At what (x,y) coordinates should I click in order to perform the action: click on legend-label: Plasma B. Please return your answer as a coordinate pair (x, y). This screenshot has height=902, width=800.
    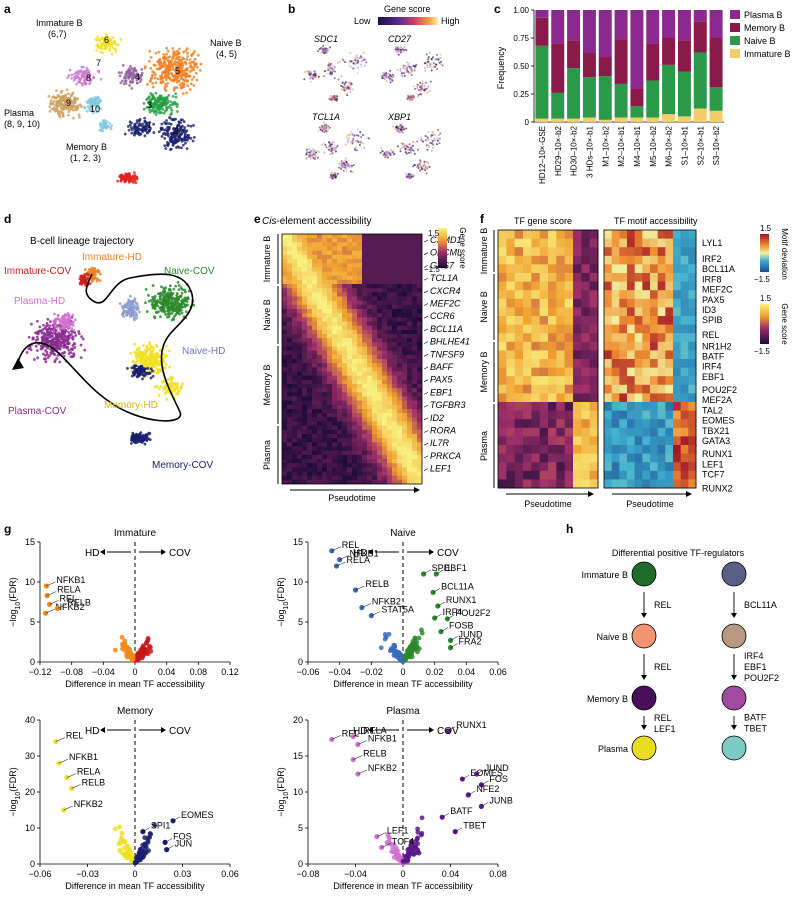
    Looking at the image, I should click on (763, 15).